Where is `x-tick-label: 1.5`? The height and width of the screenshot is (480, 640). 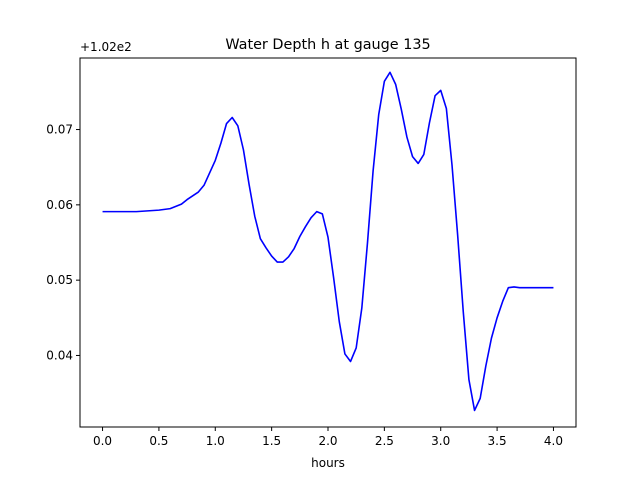 x-tick-label: 1.5 is located at coordinates (271, 441).